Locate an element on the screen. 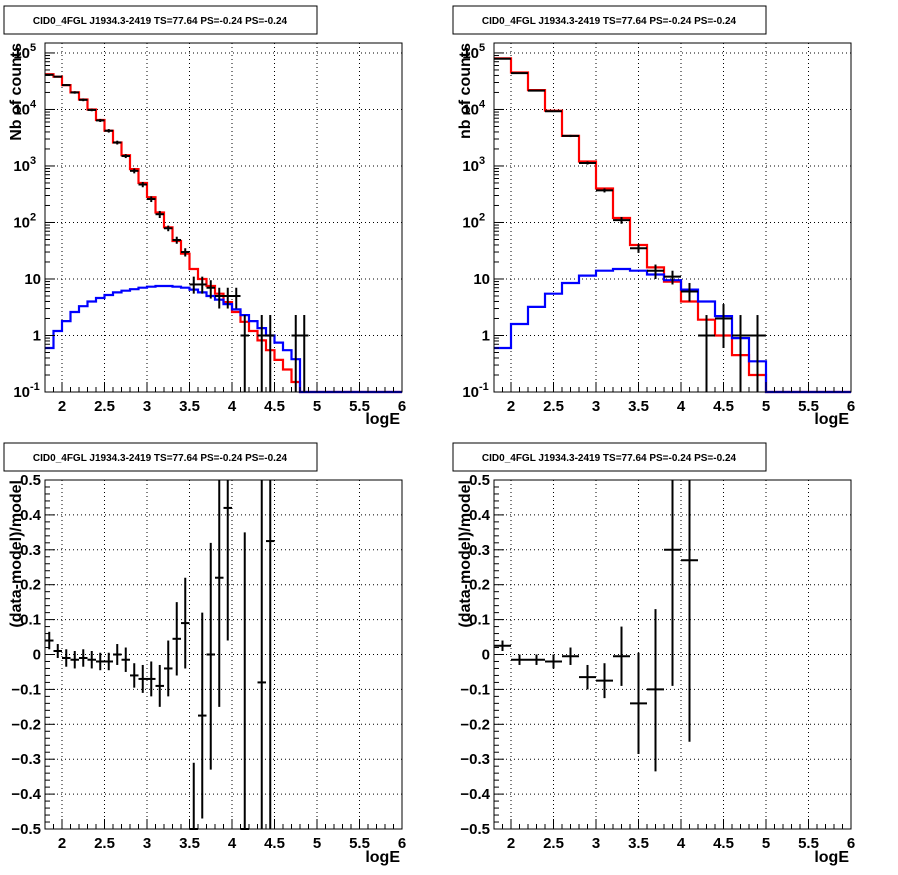 This screenshot has width=898, height=875. source-model-line is located at coordinates (223, 339).